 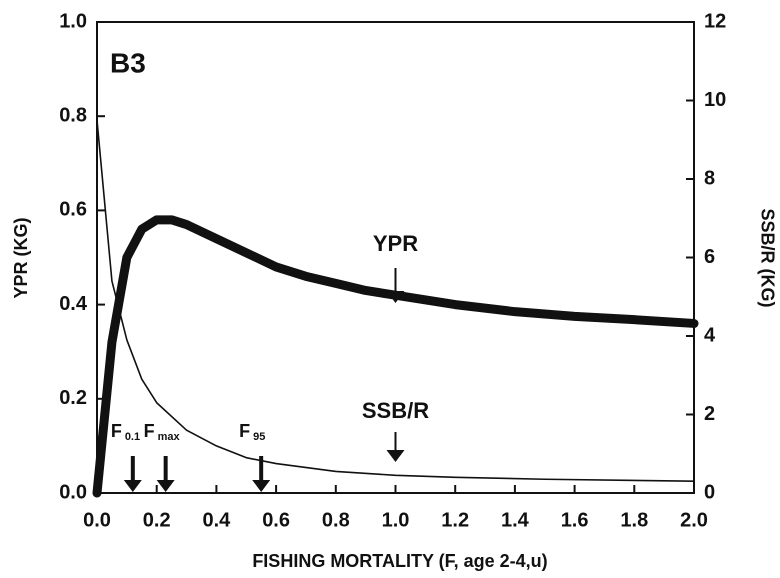 What do you see at coordinates (709, 257) in the screenshot?
I see `y2-tick-label: 6` at bounding box center [709, 257].